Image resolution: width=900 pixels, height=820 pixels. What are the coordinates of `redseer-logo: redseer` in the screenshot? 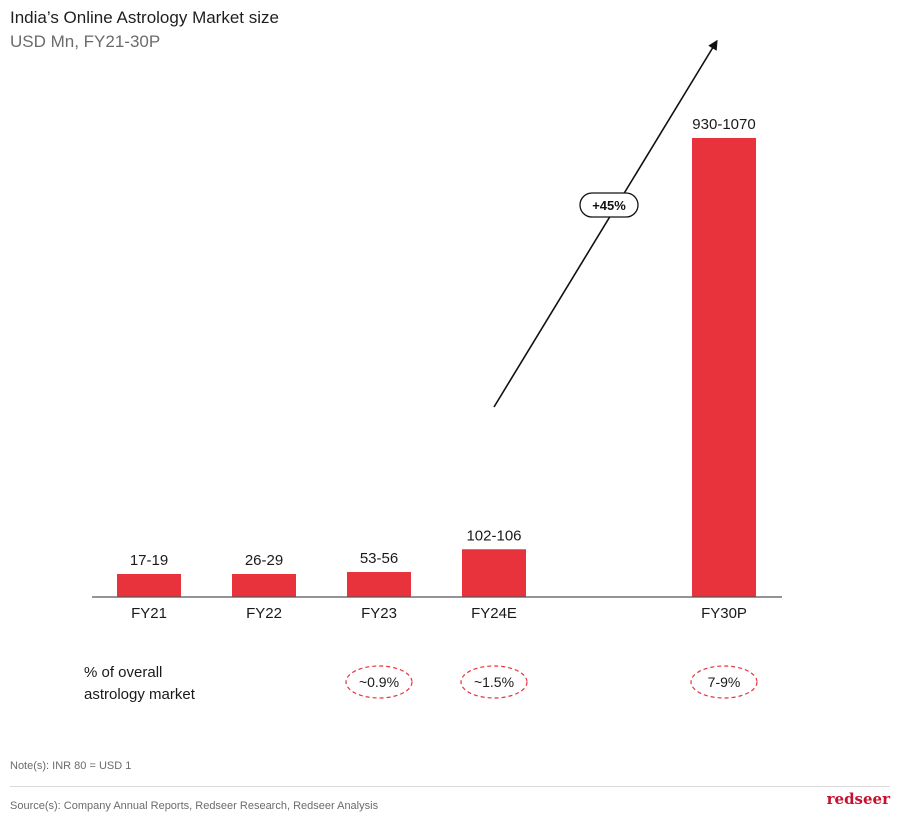 It's located at (858, 799).